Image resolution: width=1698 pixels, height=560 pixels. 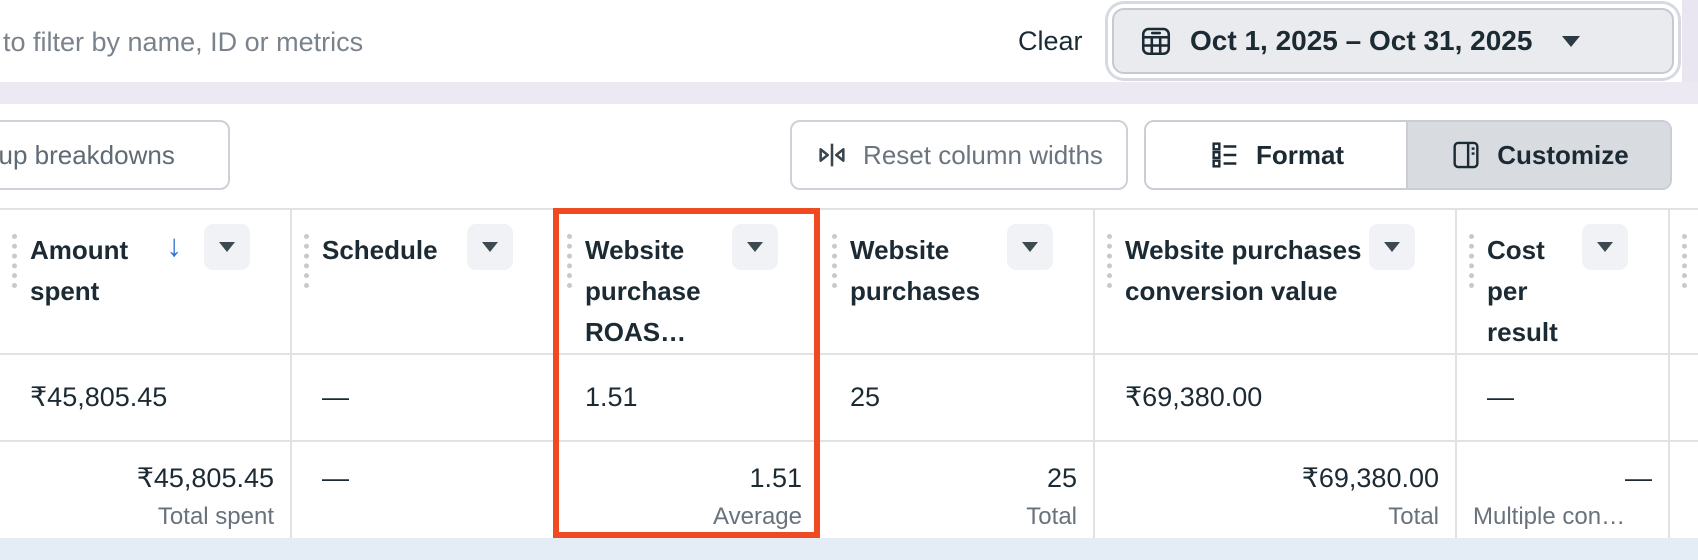 I want to click on column-header-amount-spent: Amount spent ↓, so click(x=145, y=280).